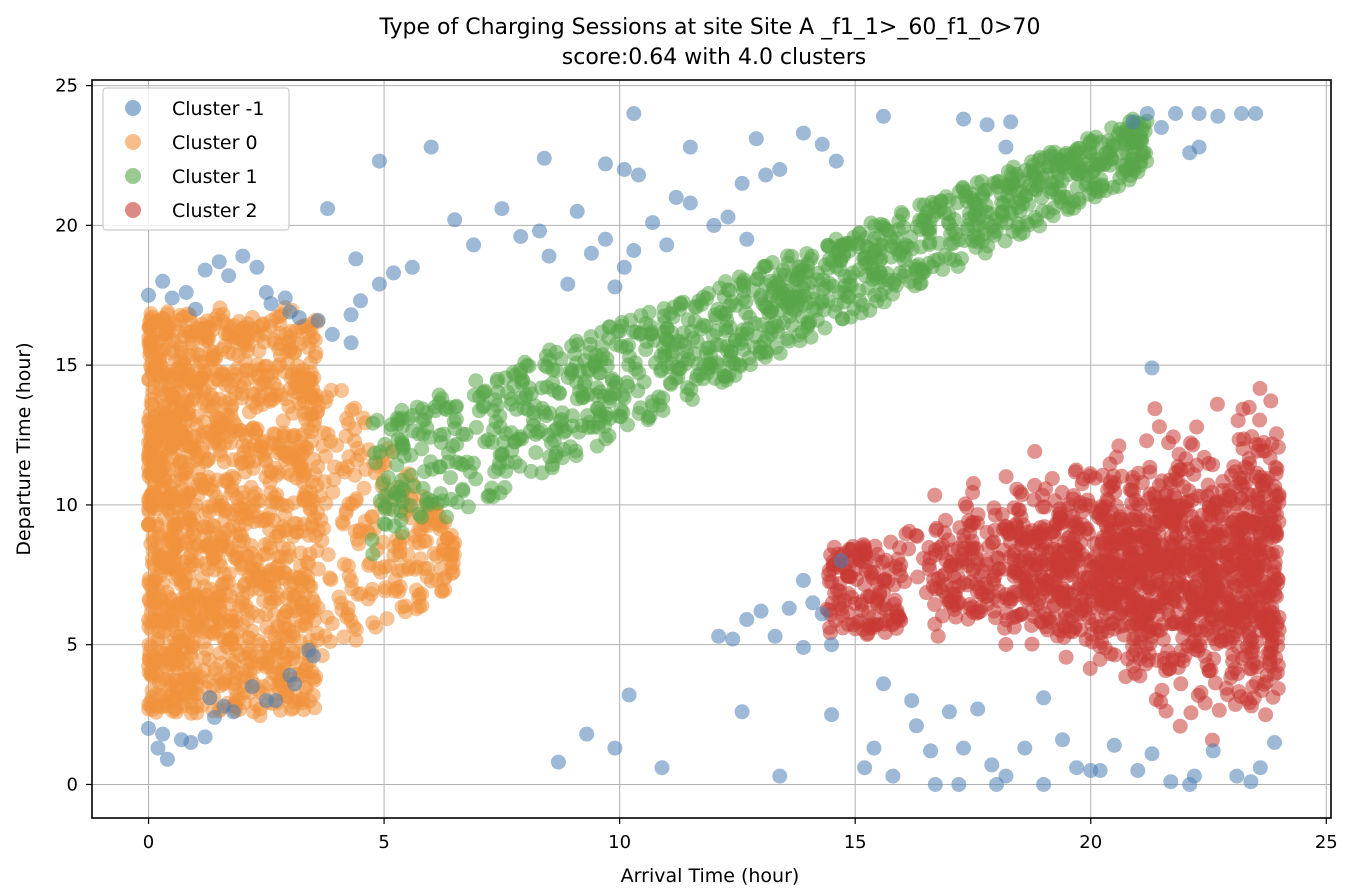 The width and height of the screenshot is (1370, 896). What do you see at coordinates (1326, 842) in the screenshot?
I see `x-tick-label: 25` at bounding box center [1326, 842].